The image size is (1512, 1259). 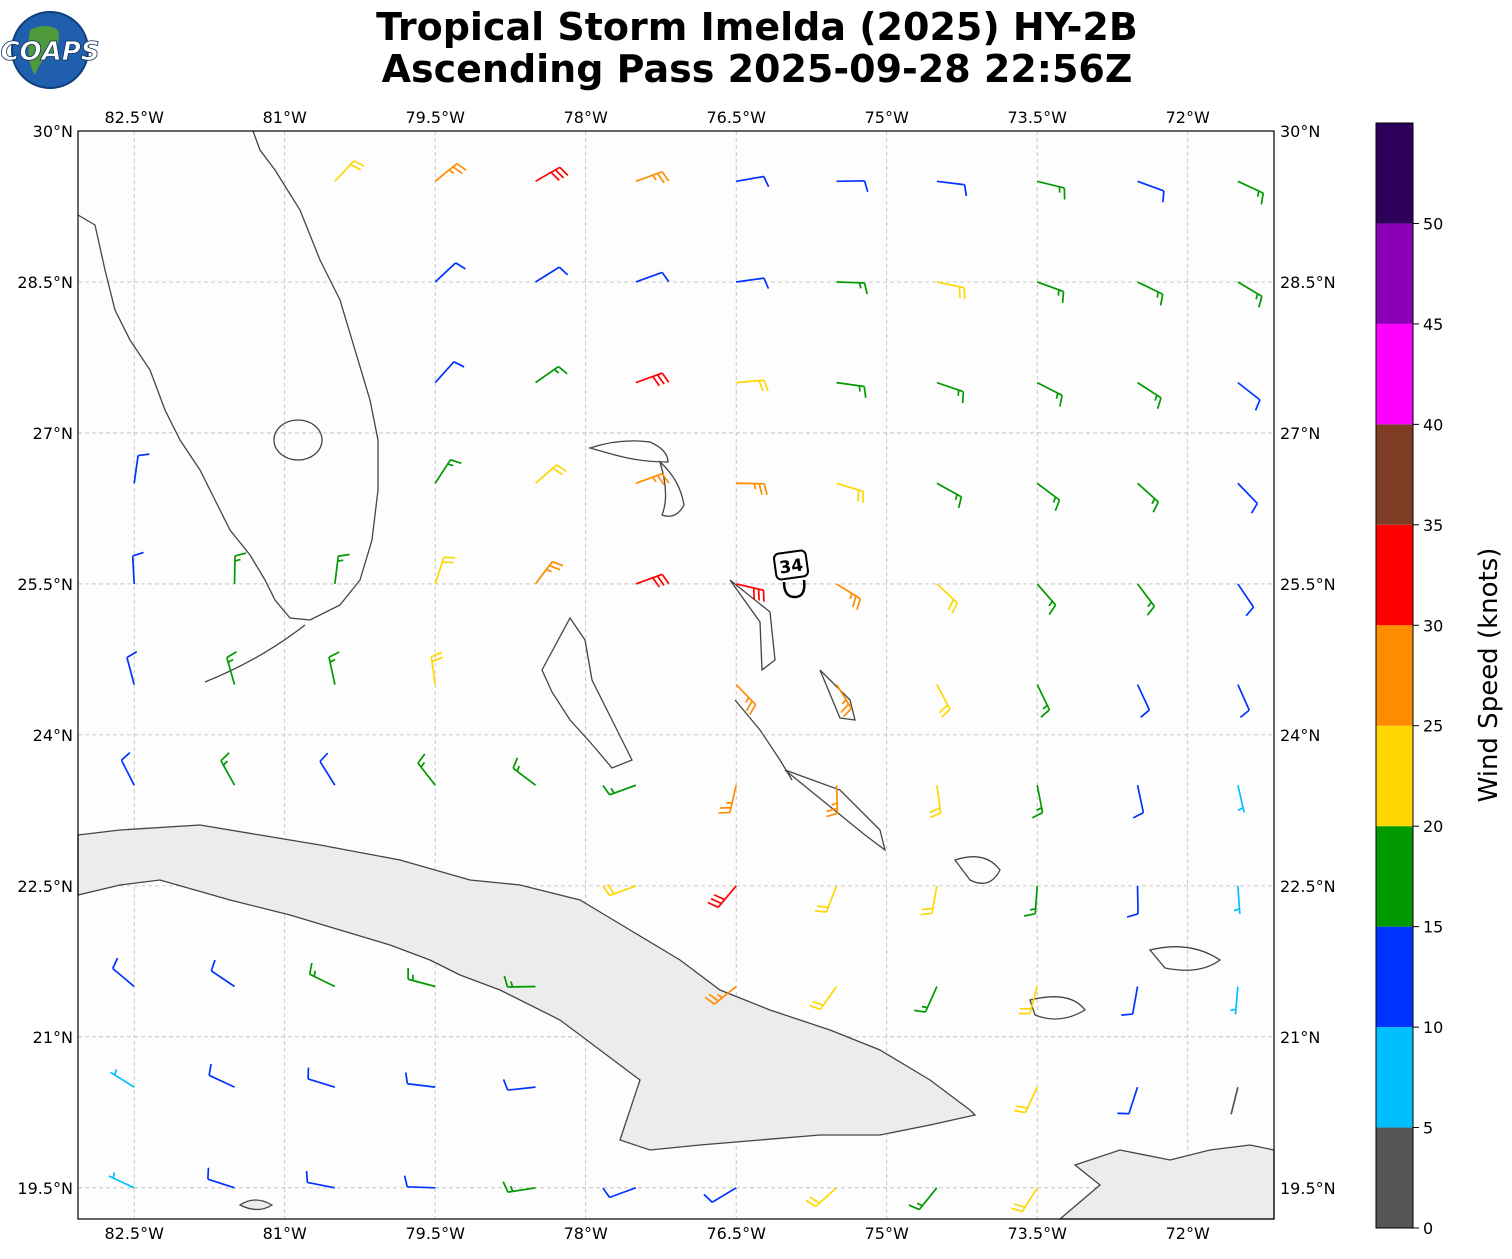 I want to click on inagua, so click(x=1057, y=1008).